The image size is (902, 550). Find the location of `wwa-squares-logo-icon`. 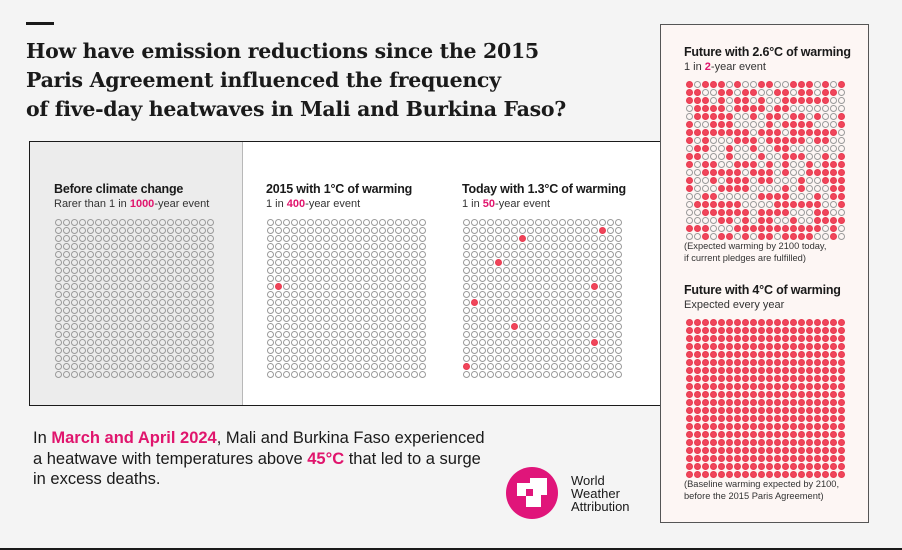

wwa-squares-logo-icon is located at coordinates (532, 493).